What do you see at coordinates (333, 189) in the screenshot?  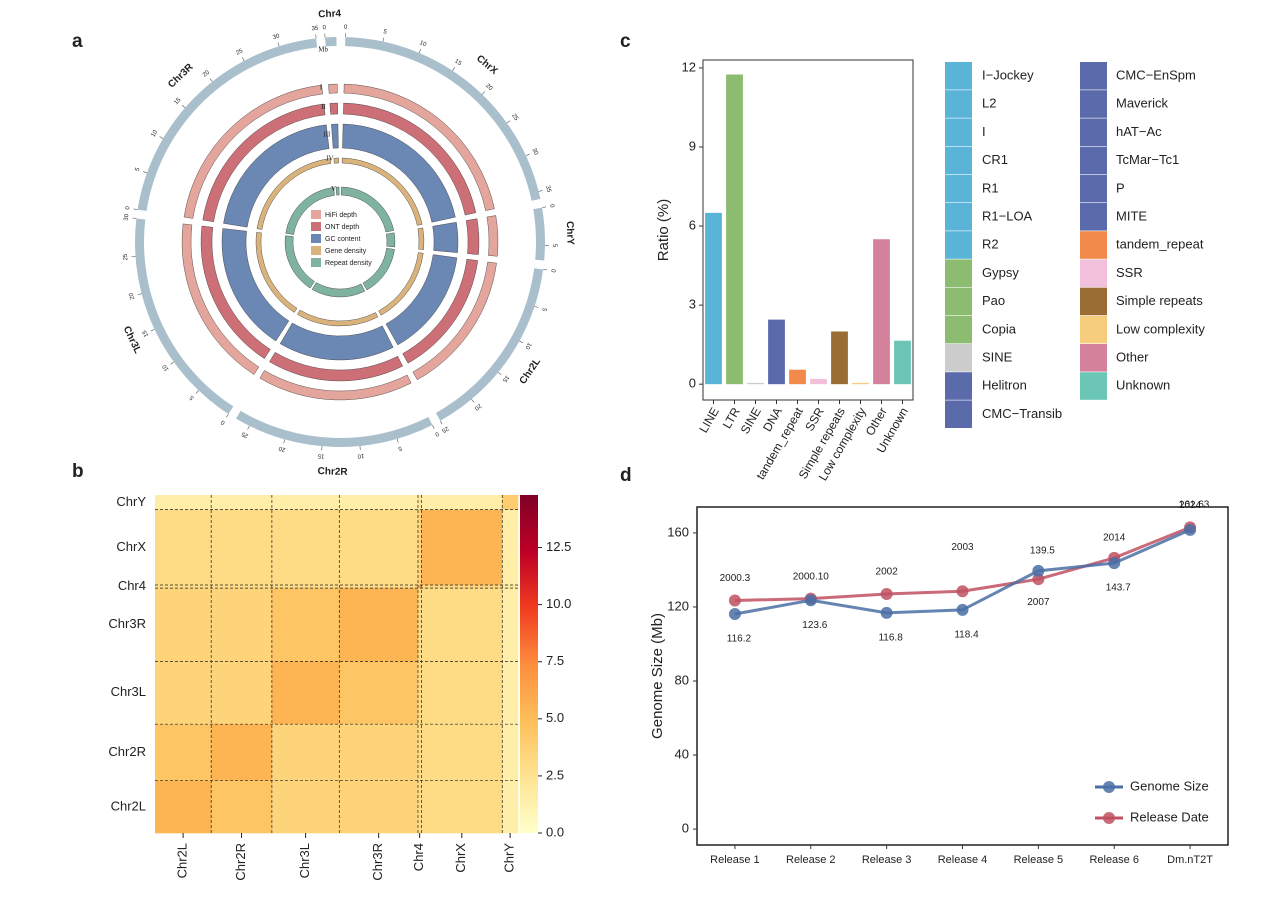 I see `track-label: V` at bounding box center [333, 189].